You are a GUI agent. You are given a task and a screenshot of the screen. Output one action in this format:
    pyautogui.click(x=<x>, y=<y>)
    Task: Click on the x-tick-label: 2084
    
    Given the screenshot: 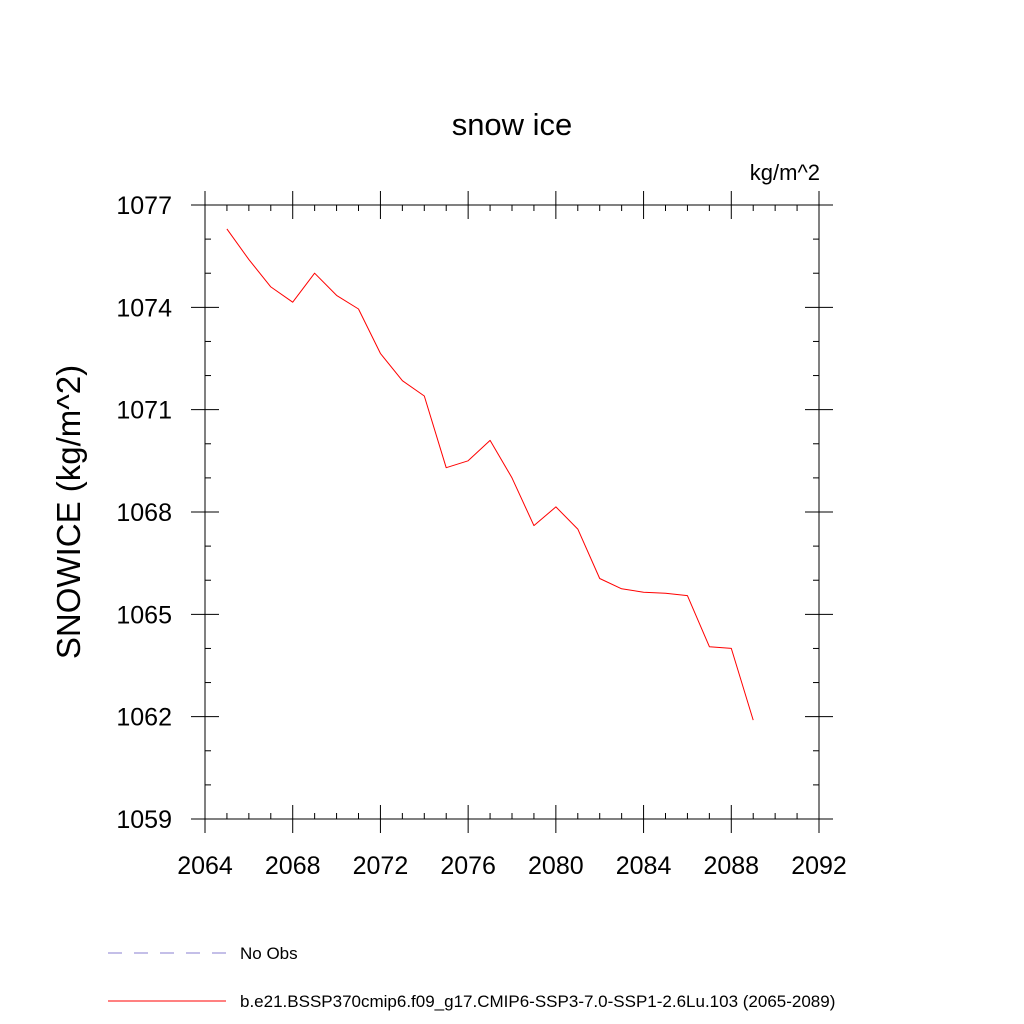 What is the action you would take?
    pyautogui.click(x=644, y=866)
    